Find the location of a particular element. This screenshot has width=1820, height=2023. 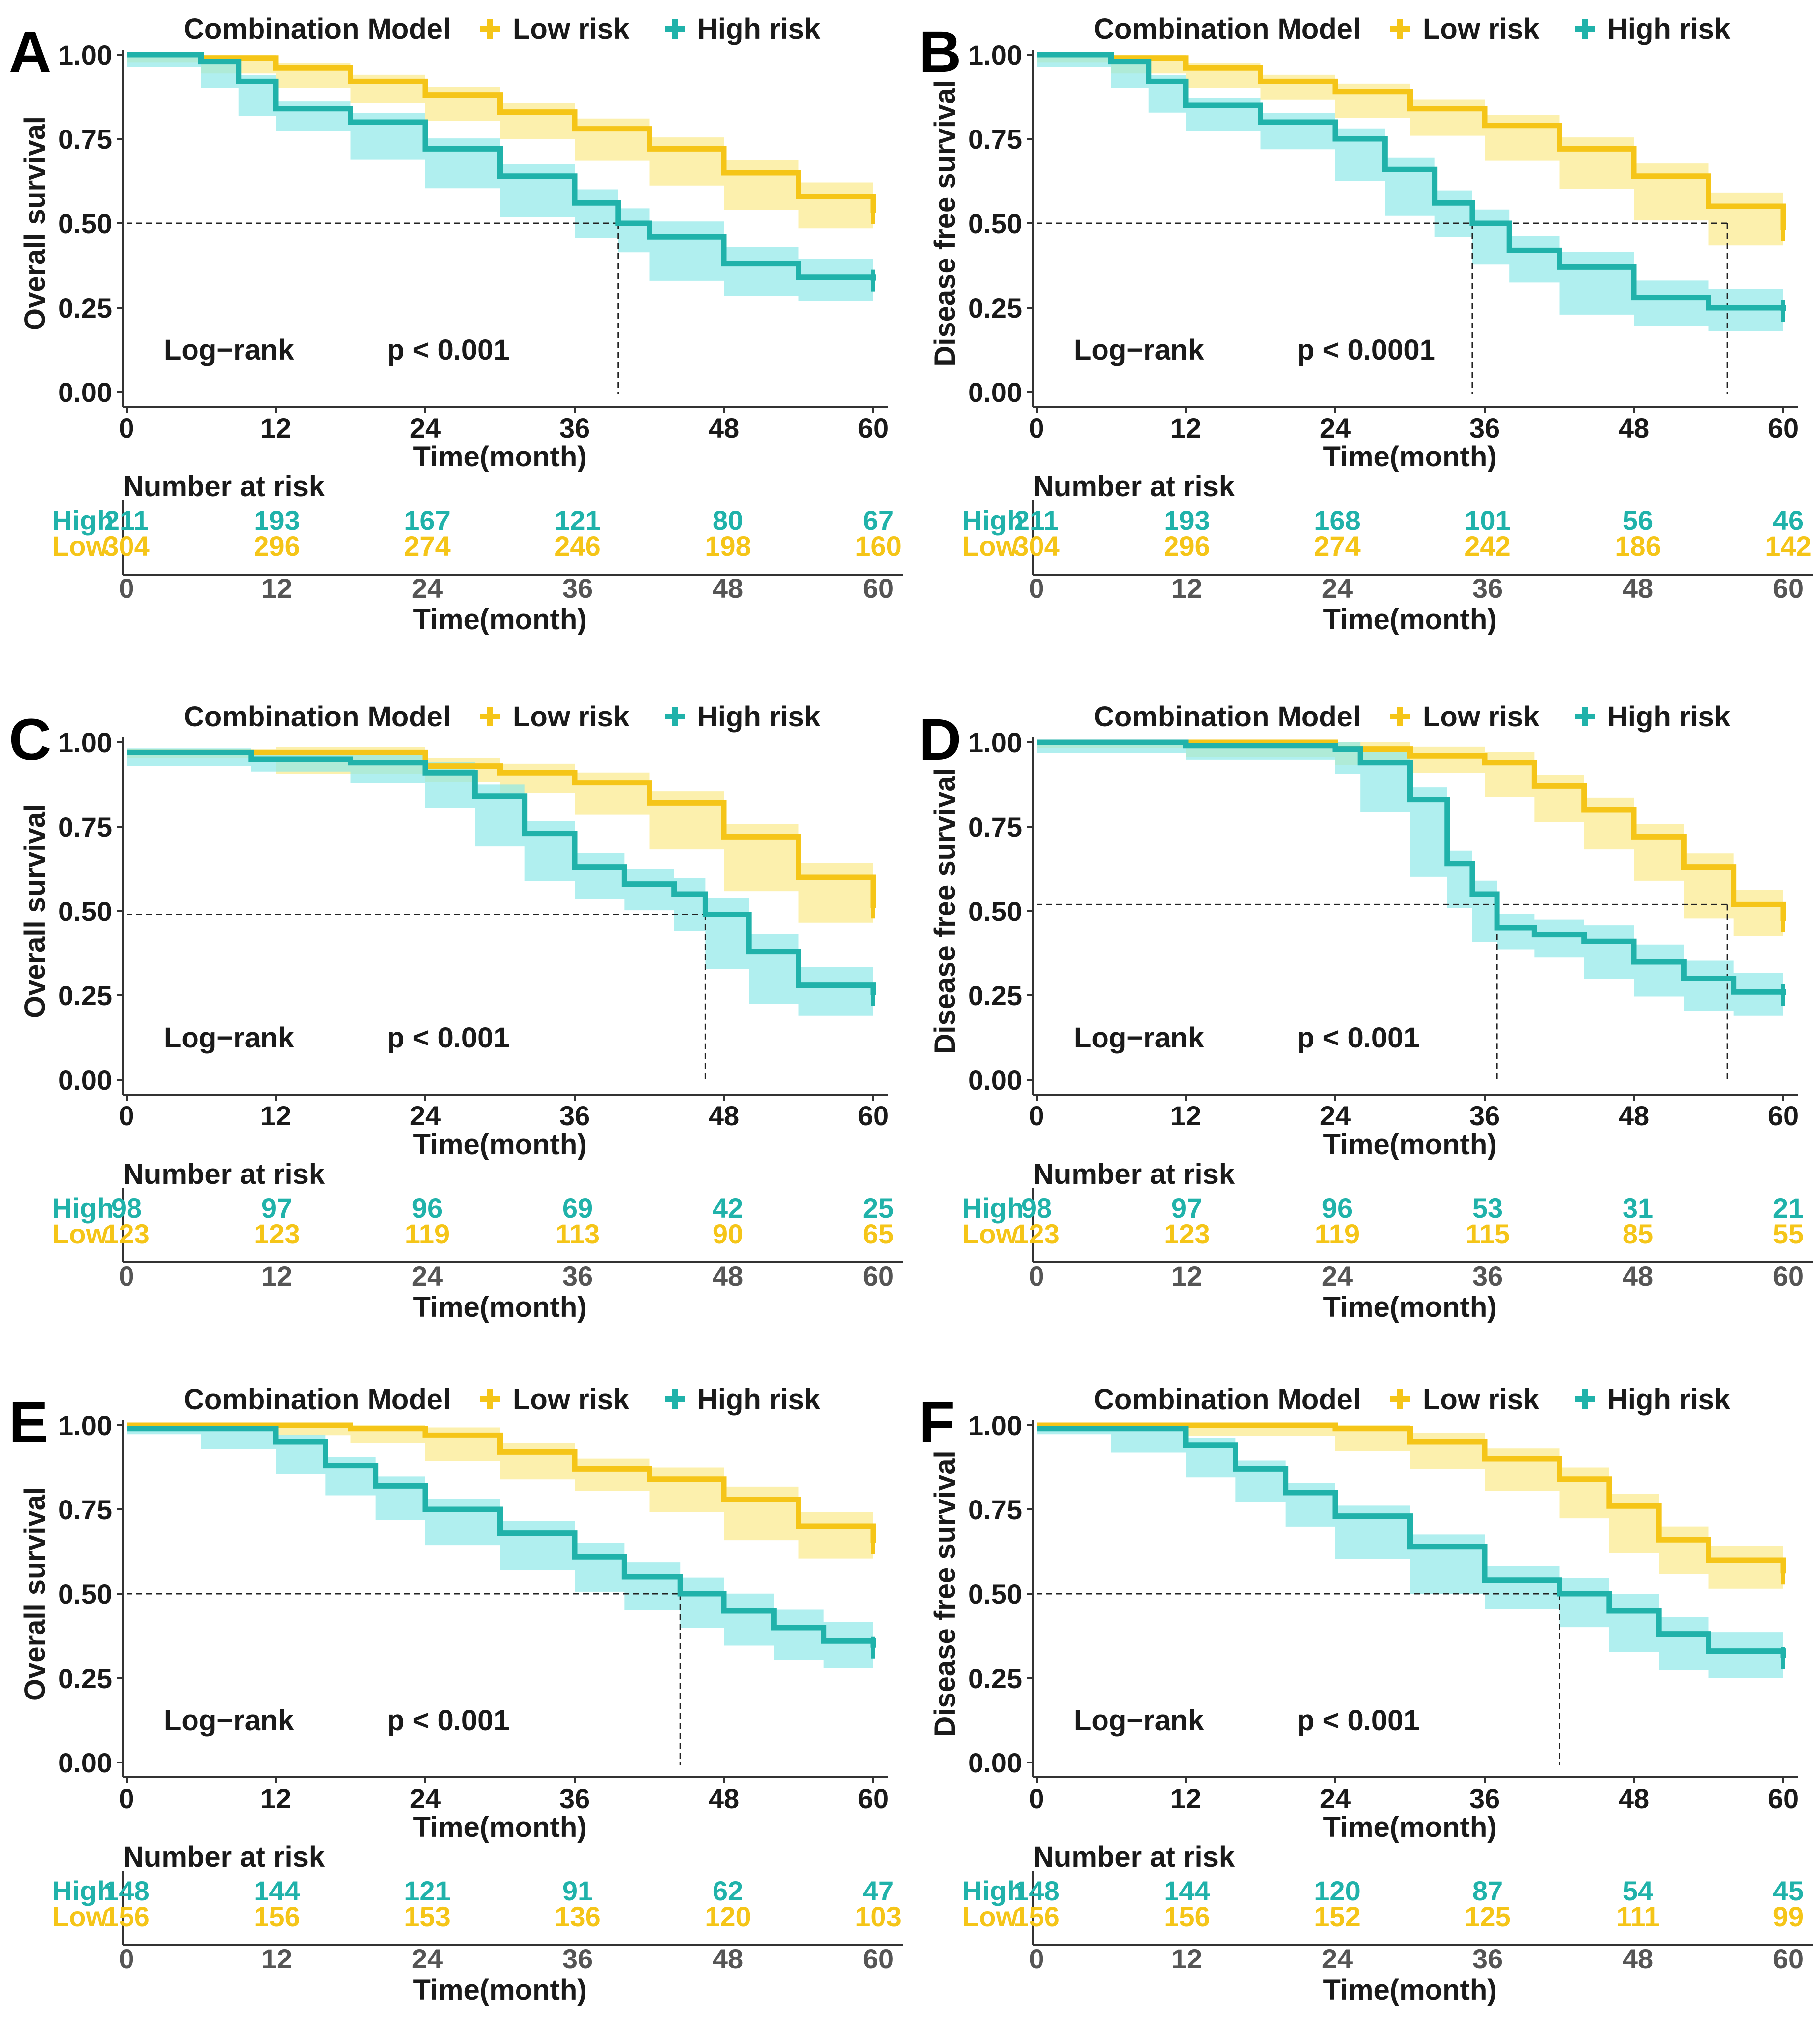

risk-count-high: 25 is located at coordinates (878, 1208).